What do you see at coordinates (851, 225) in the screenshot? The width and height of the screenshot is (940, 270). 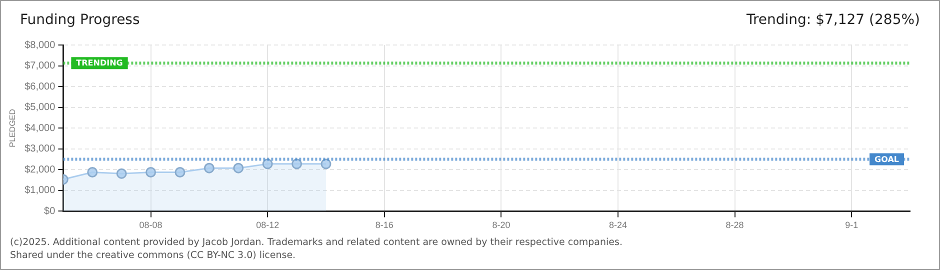 I see `x-tick-label: 9-1` at bounding box center [851, 225].